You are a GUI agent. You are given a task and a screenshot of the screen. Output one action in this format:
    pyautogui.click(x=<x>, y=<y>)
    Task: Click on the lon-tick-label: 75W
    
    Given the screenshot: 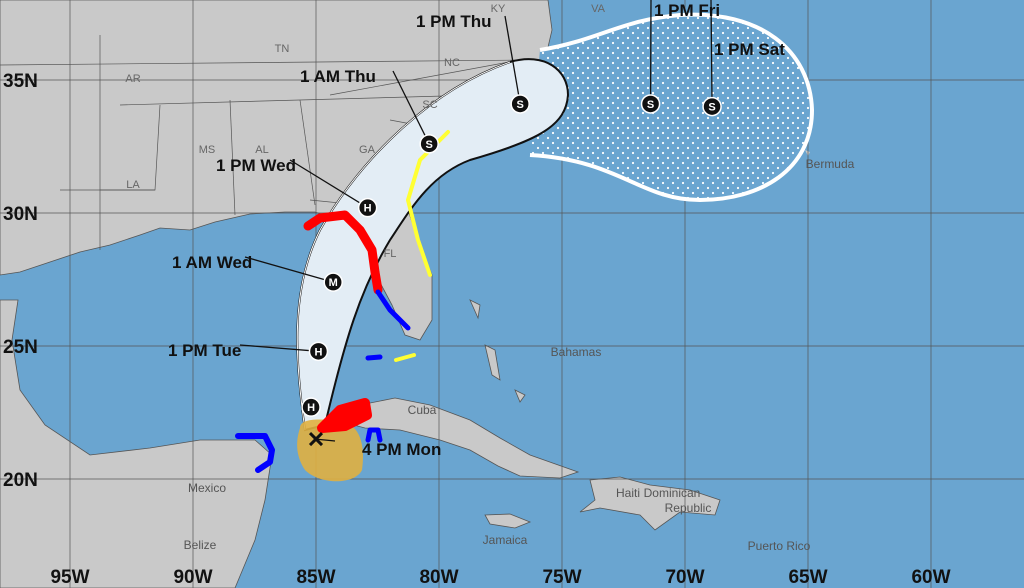 What is the action you would take?
    pyautogui.click(x=561, y=577)
    